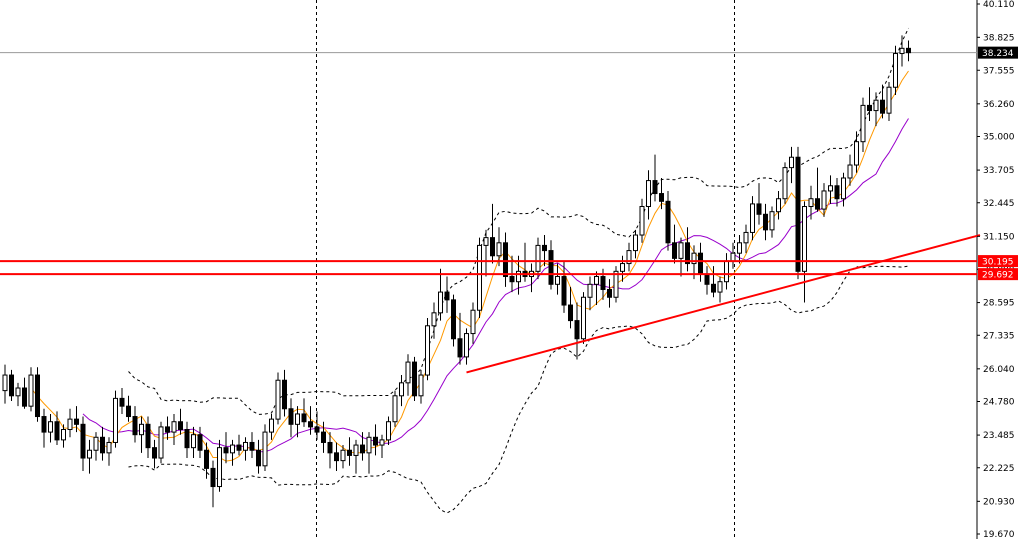 Image resolution: width=1020 pixels, height=539 pixels. Describe the element at coordinates (999, 304) in the screenshot. I see `price-tick-label: 28.595` at that location.